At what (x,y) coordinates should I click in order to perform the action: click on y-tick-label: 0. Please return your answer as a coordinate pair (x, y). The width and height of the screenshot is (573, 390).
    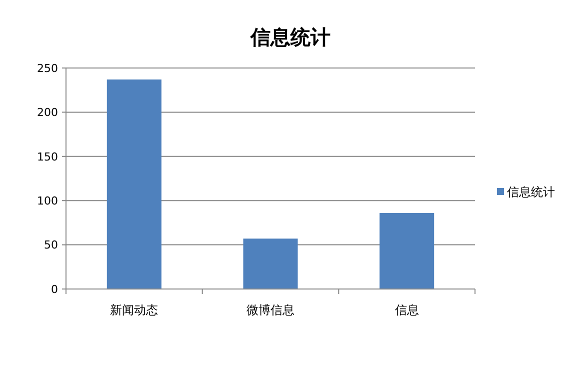
    Looking at the image, I should click on (54, 289).